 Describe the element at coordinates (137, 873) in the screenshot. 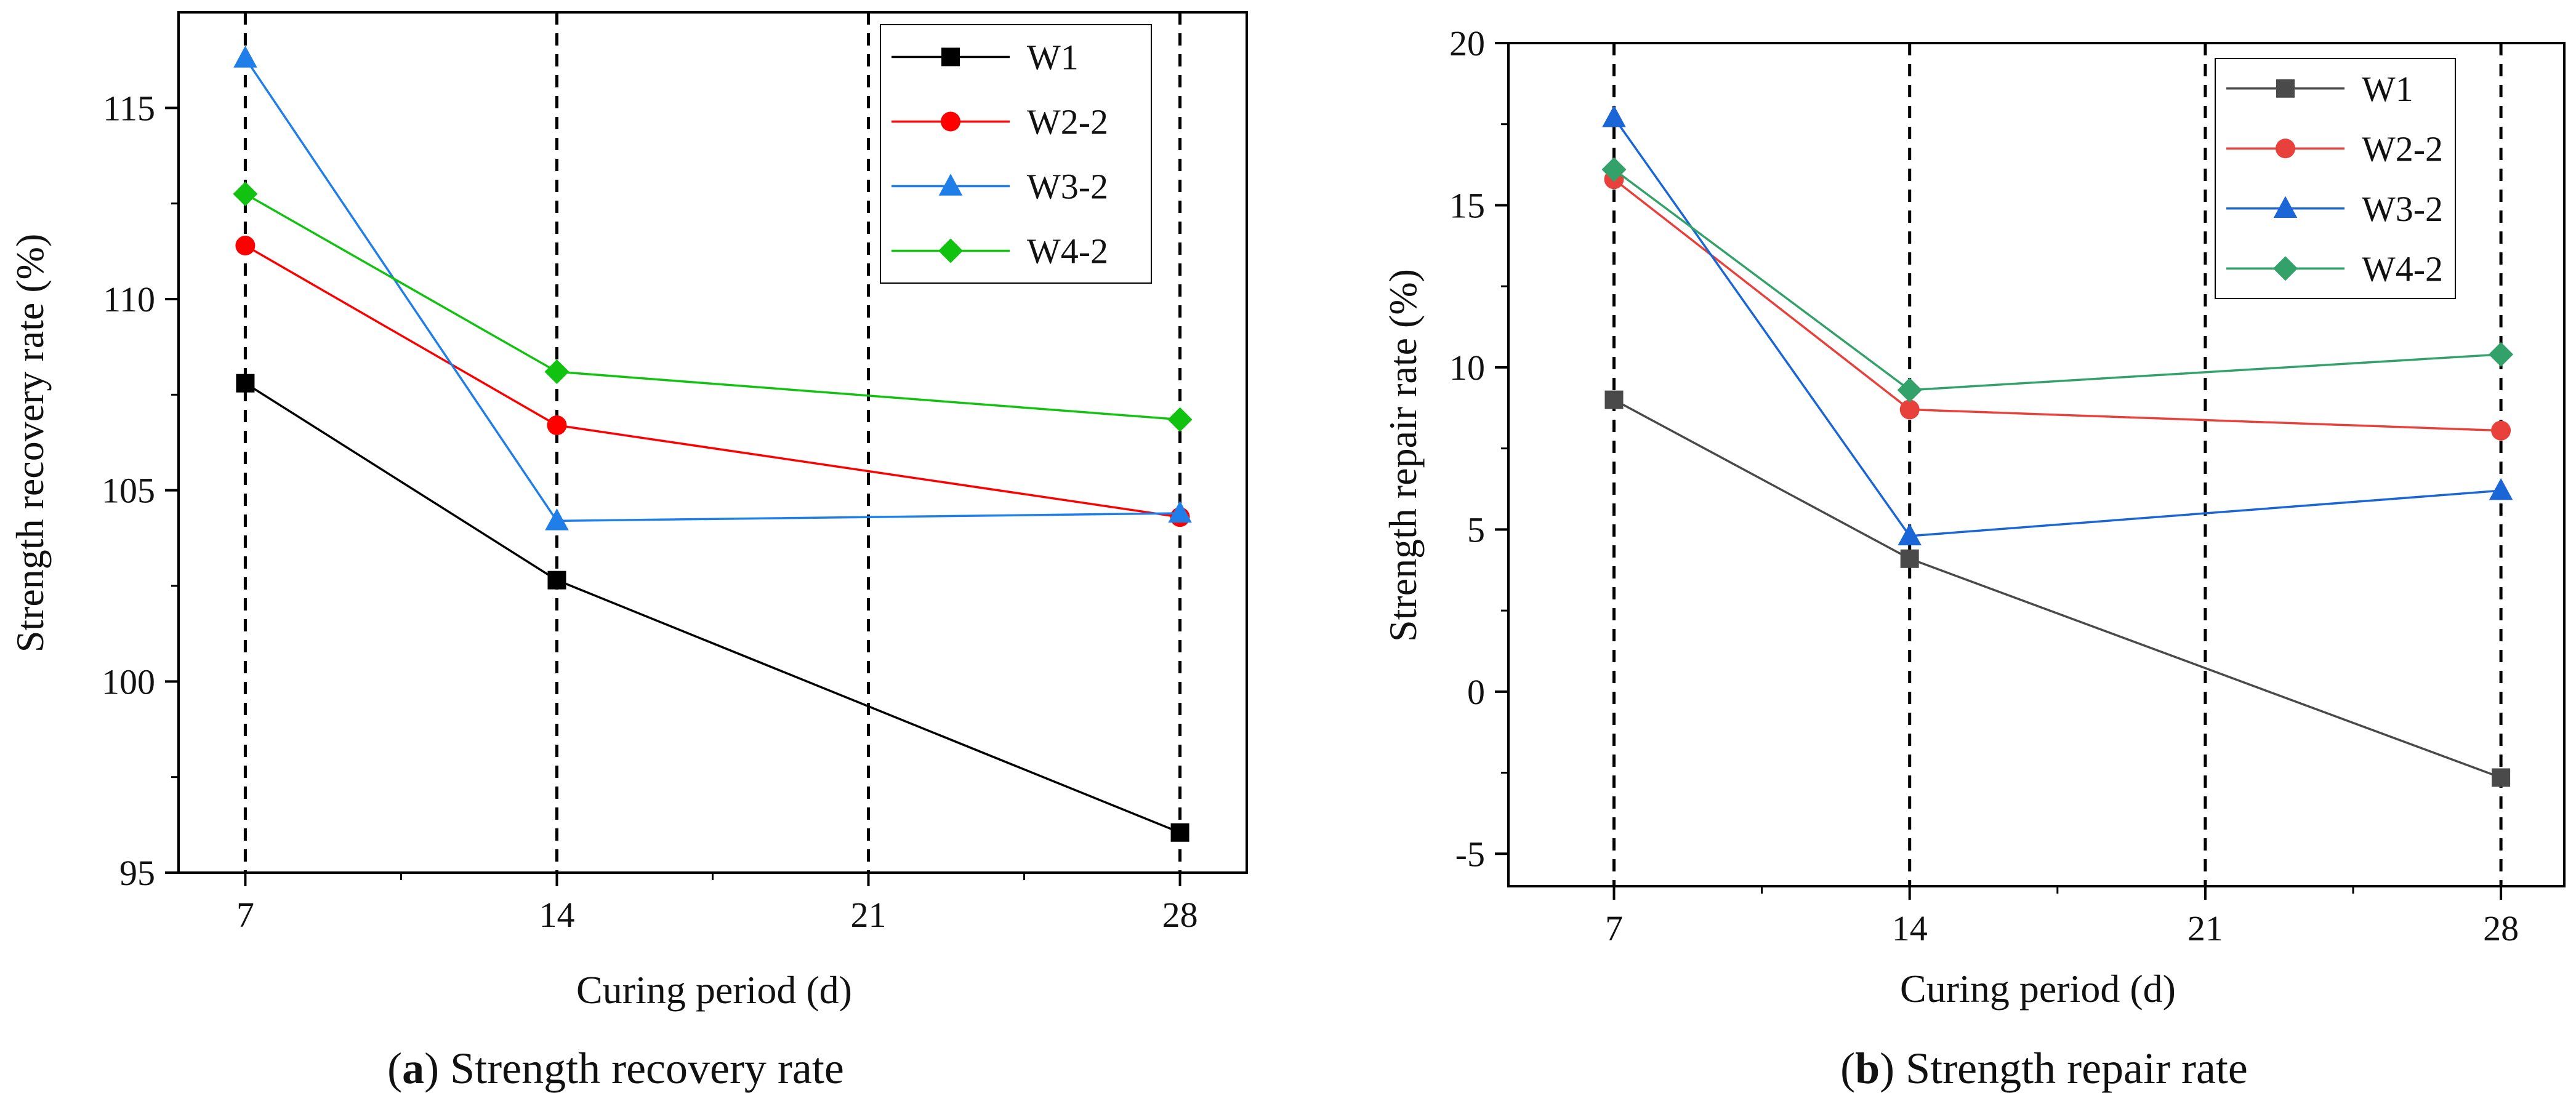

I see `y-tick-label: 95` at that location.